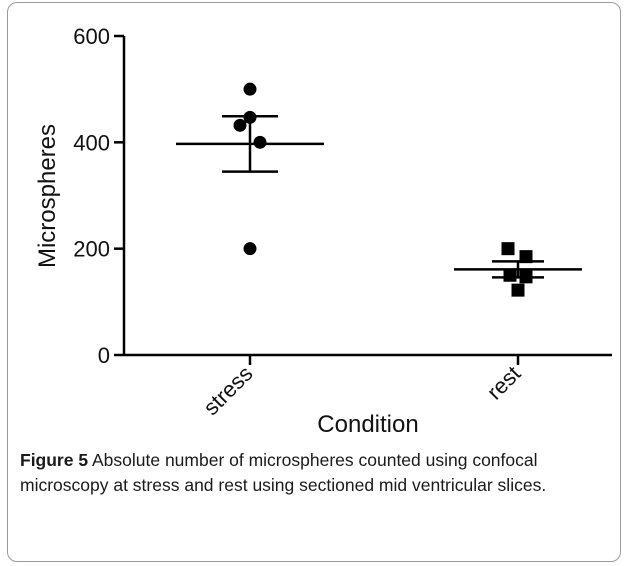  Describe the element at coordinates (227, 390) in the screenshot. I see `x-tick-label: stress` at that location.